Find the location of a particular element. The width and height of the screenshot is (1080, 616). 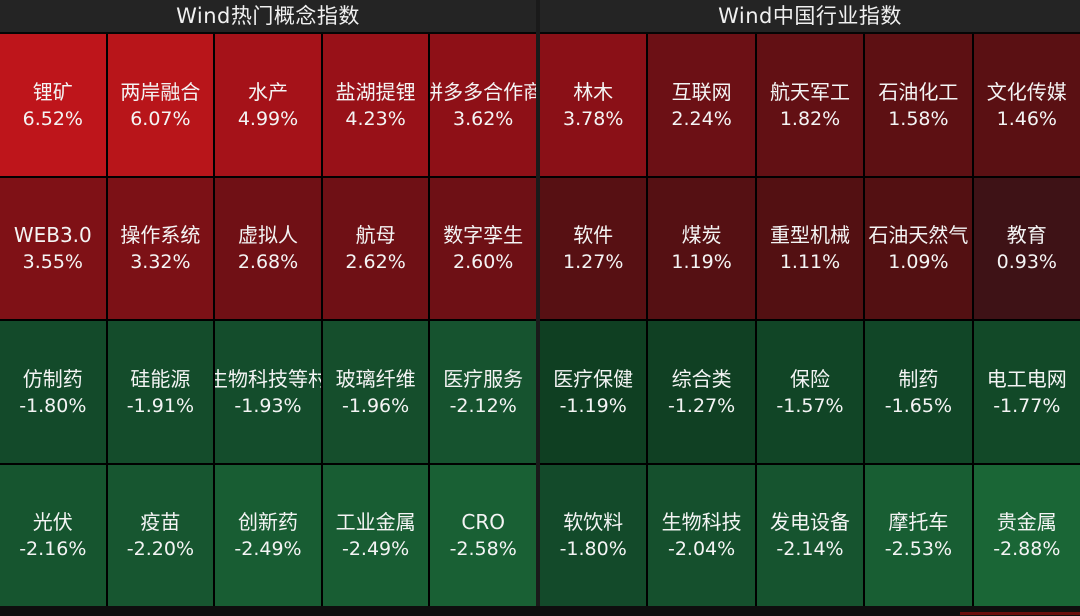

tile-name: WEB3.0 is located at coordinates (52, 235).